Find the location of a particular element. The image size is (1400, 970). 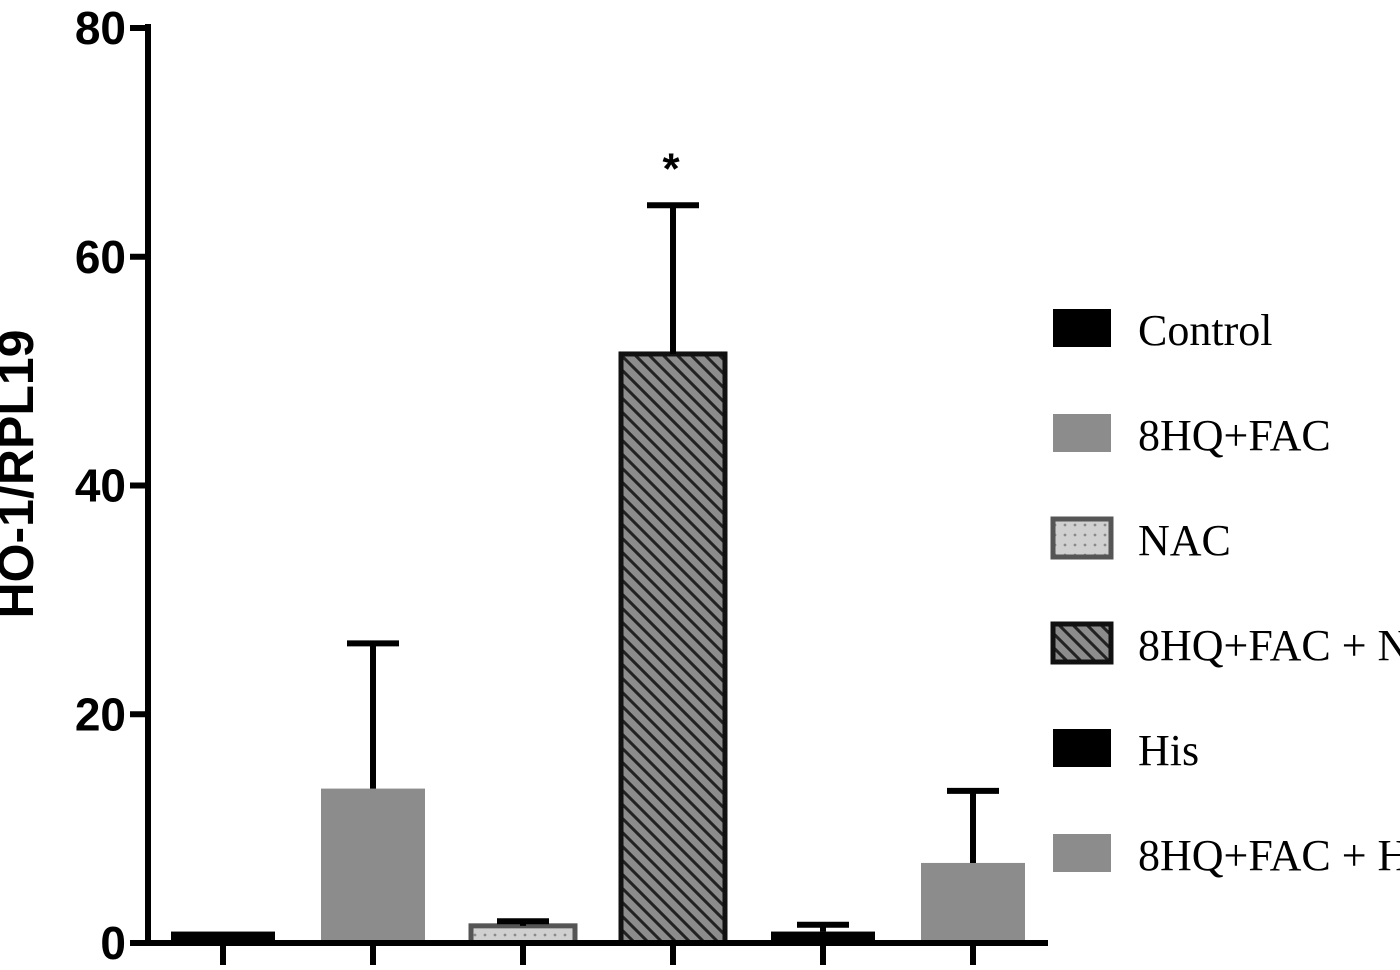

y-tick-label-2: 40 is located at coordinates (100, 486).